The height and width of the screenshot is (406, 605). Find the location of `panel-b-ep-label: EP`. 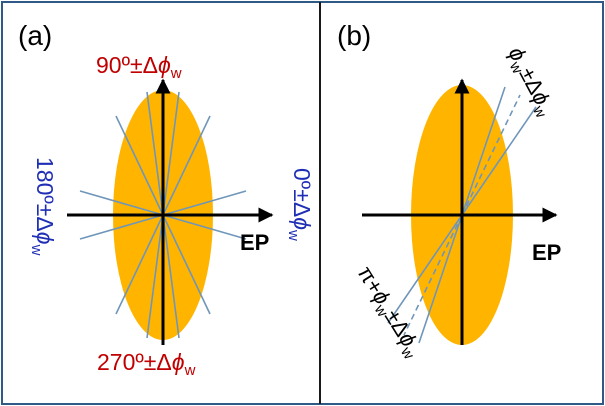

panel-b-ep-label: EP is located at coordinates (546, 252).